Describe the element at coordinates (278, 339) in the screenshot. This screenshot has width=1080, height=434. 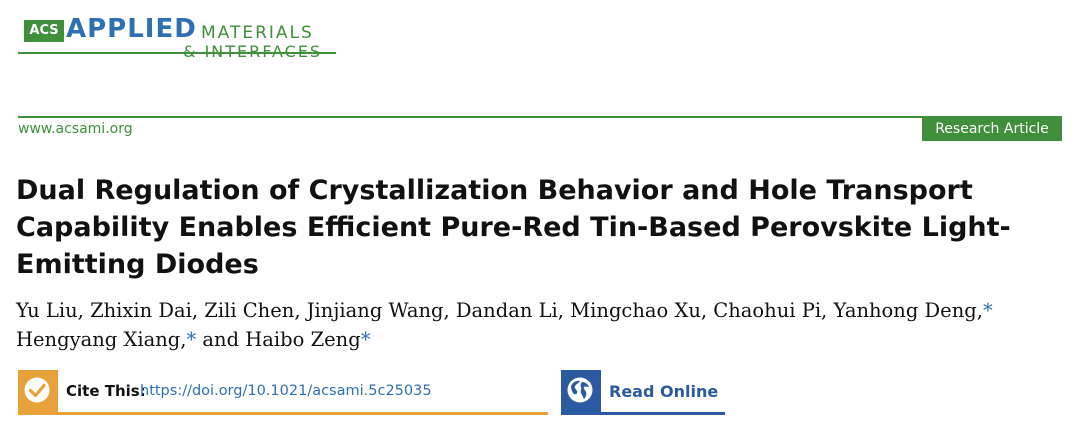
I see `author-haibo-zeng: and Haibo Zeng` at that location.